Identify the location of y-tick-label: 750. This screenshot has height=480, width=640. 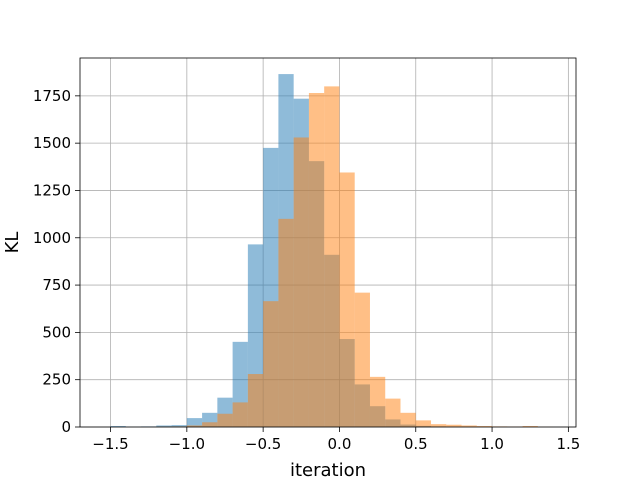
(56, 285).